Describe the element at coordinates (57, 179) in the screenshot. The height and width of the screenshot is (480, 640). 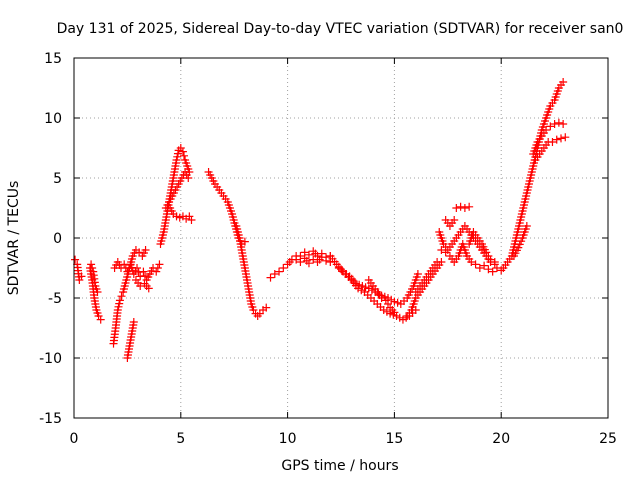
I see `y-tick-label: 5` at that location.